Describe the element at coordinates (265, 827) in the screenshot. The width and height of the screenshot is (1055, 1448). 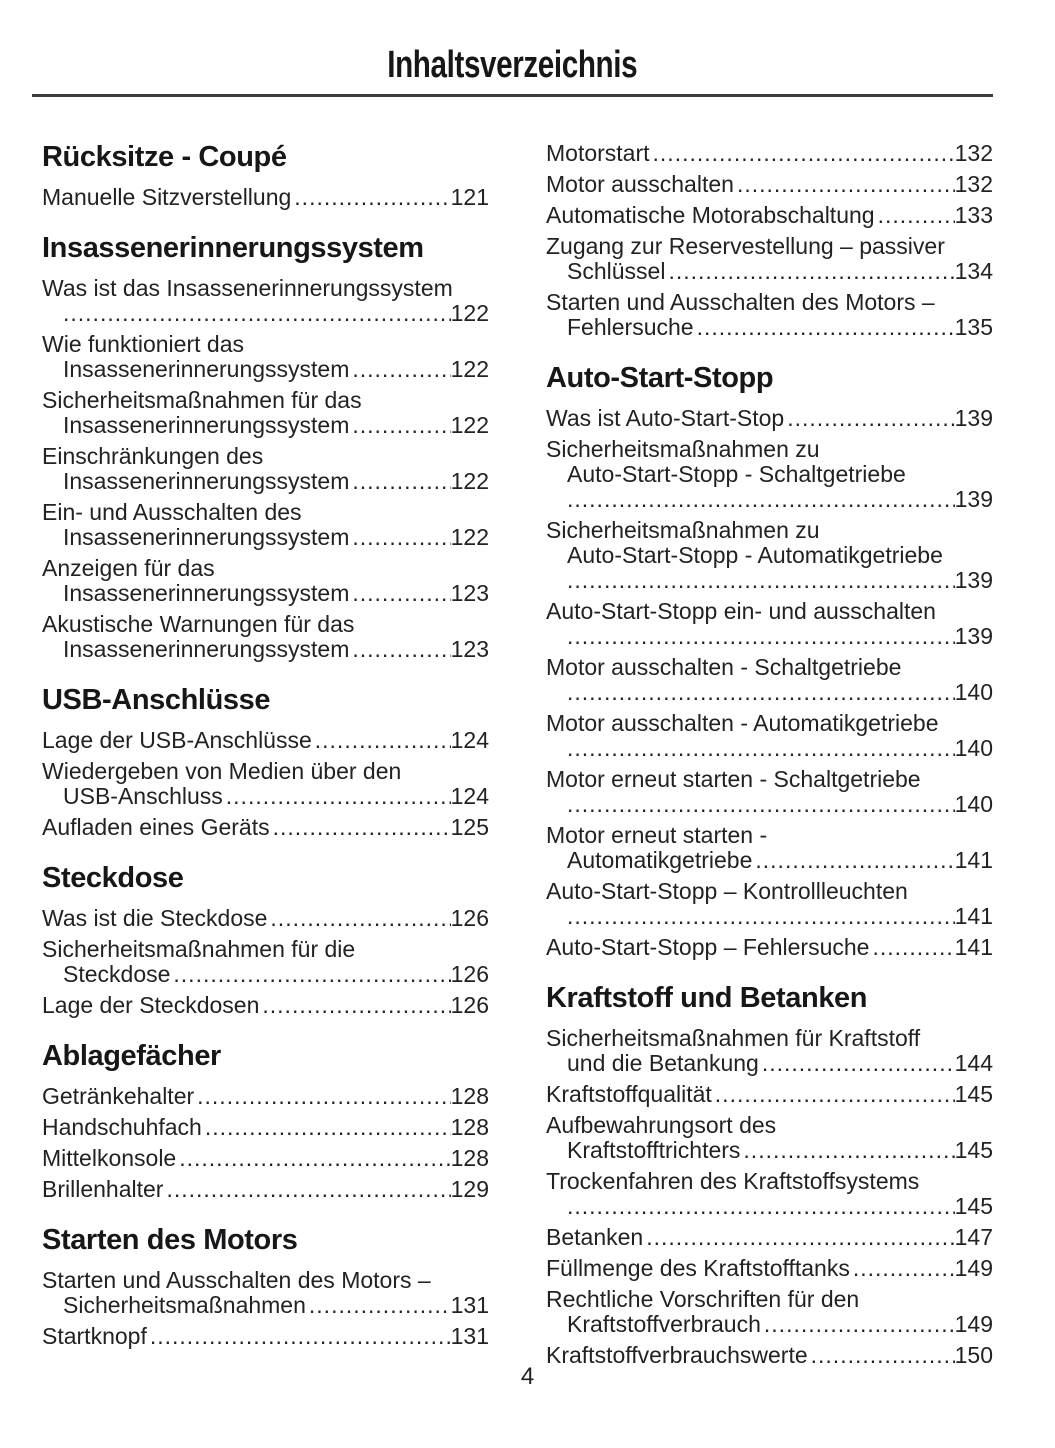
I see `toc-entry: Aufladen eines Geräts 125` at that location.